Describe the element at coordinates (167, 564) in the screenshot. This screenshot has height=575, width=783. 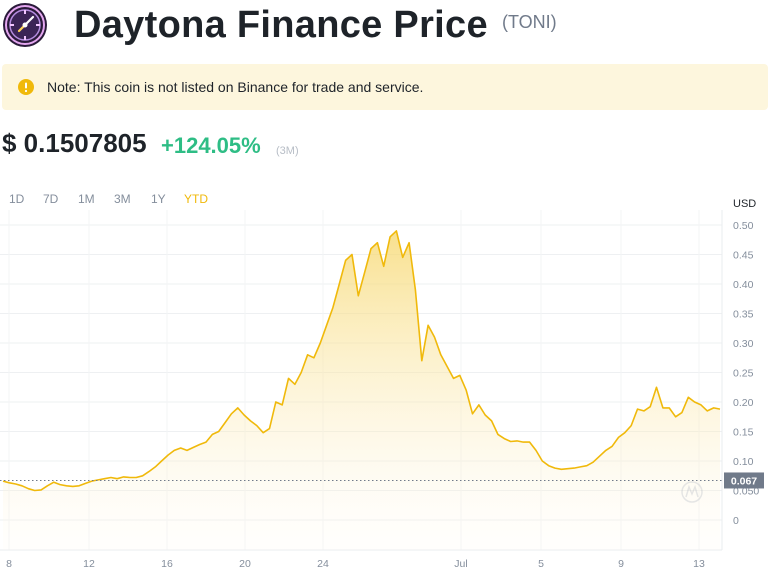
I see `x-tick-label: 16` at that location.